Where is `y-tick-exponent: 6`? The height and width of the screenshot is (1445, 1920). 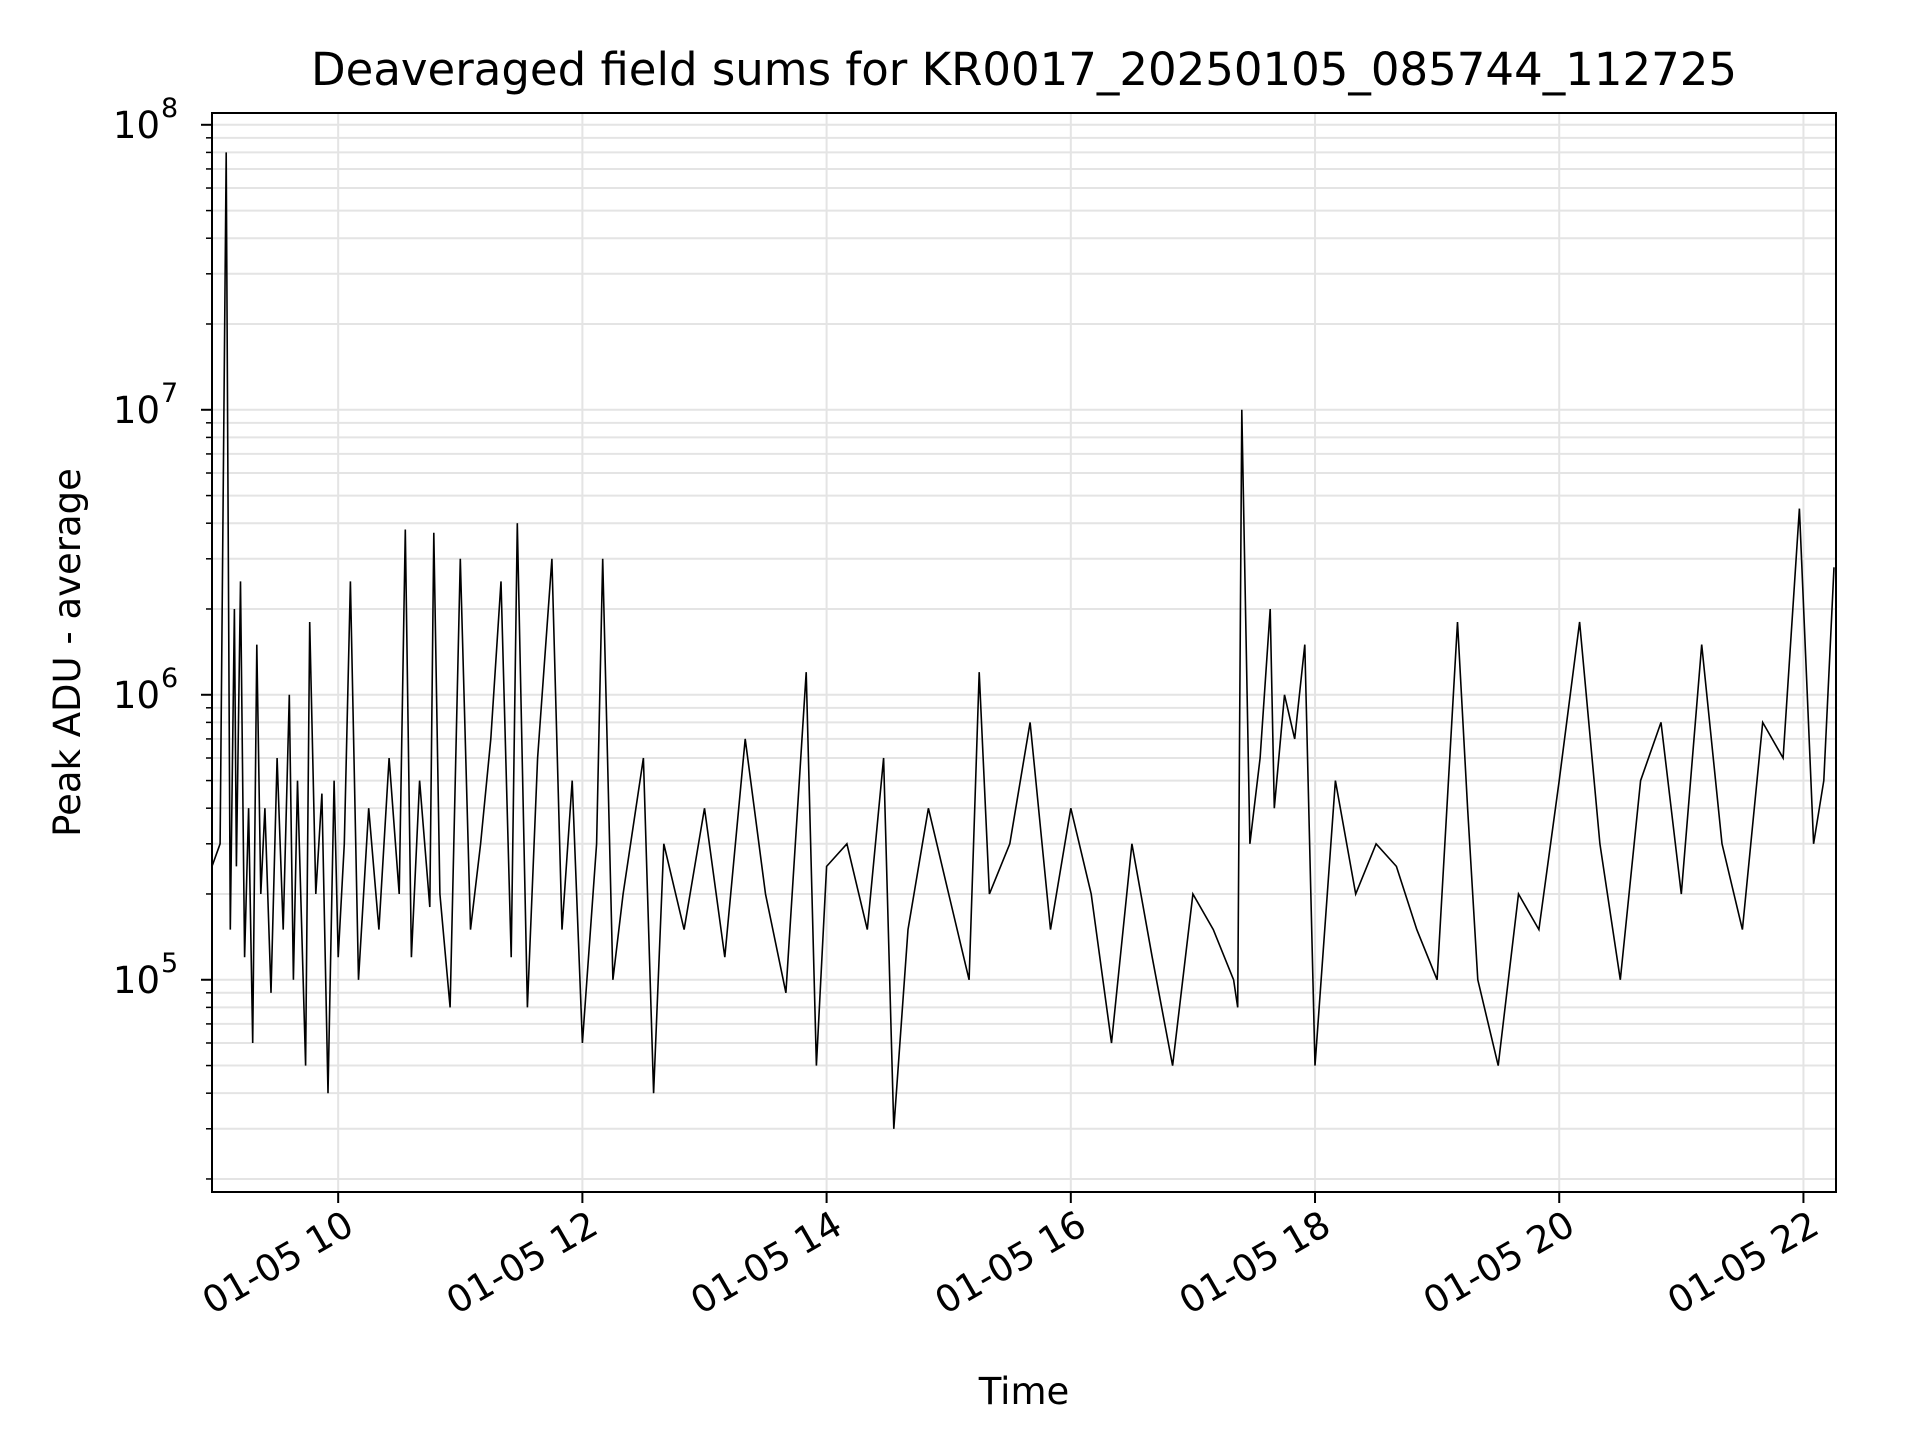 y-tick-exponent: 6 is located at coordinates (169, 678).